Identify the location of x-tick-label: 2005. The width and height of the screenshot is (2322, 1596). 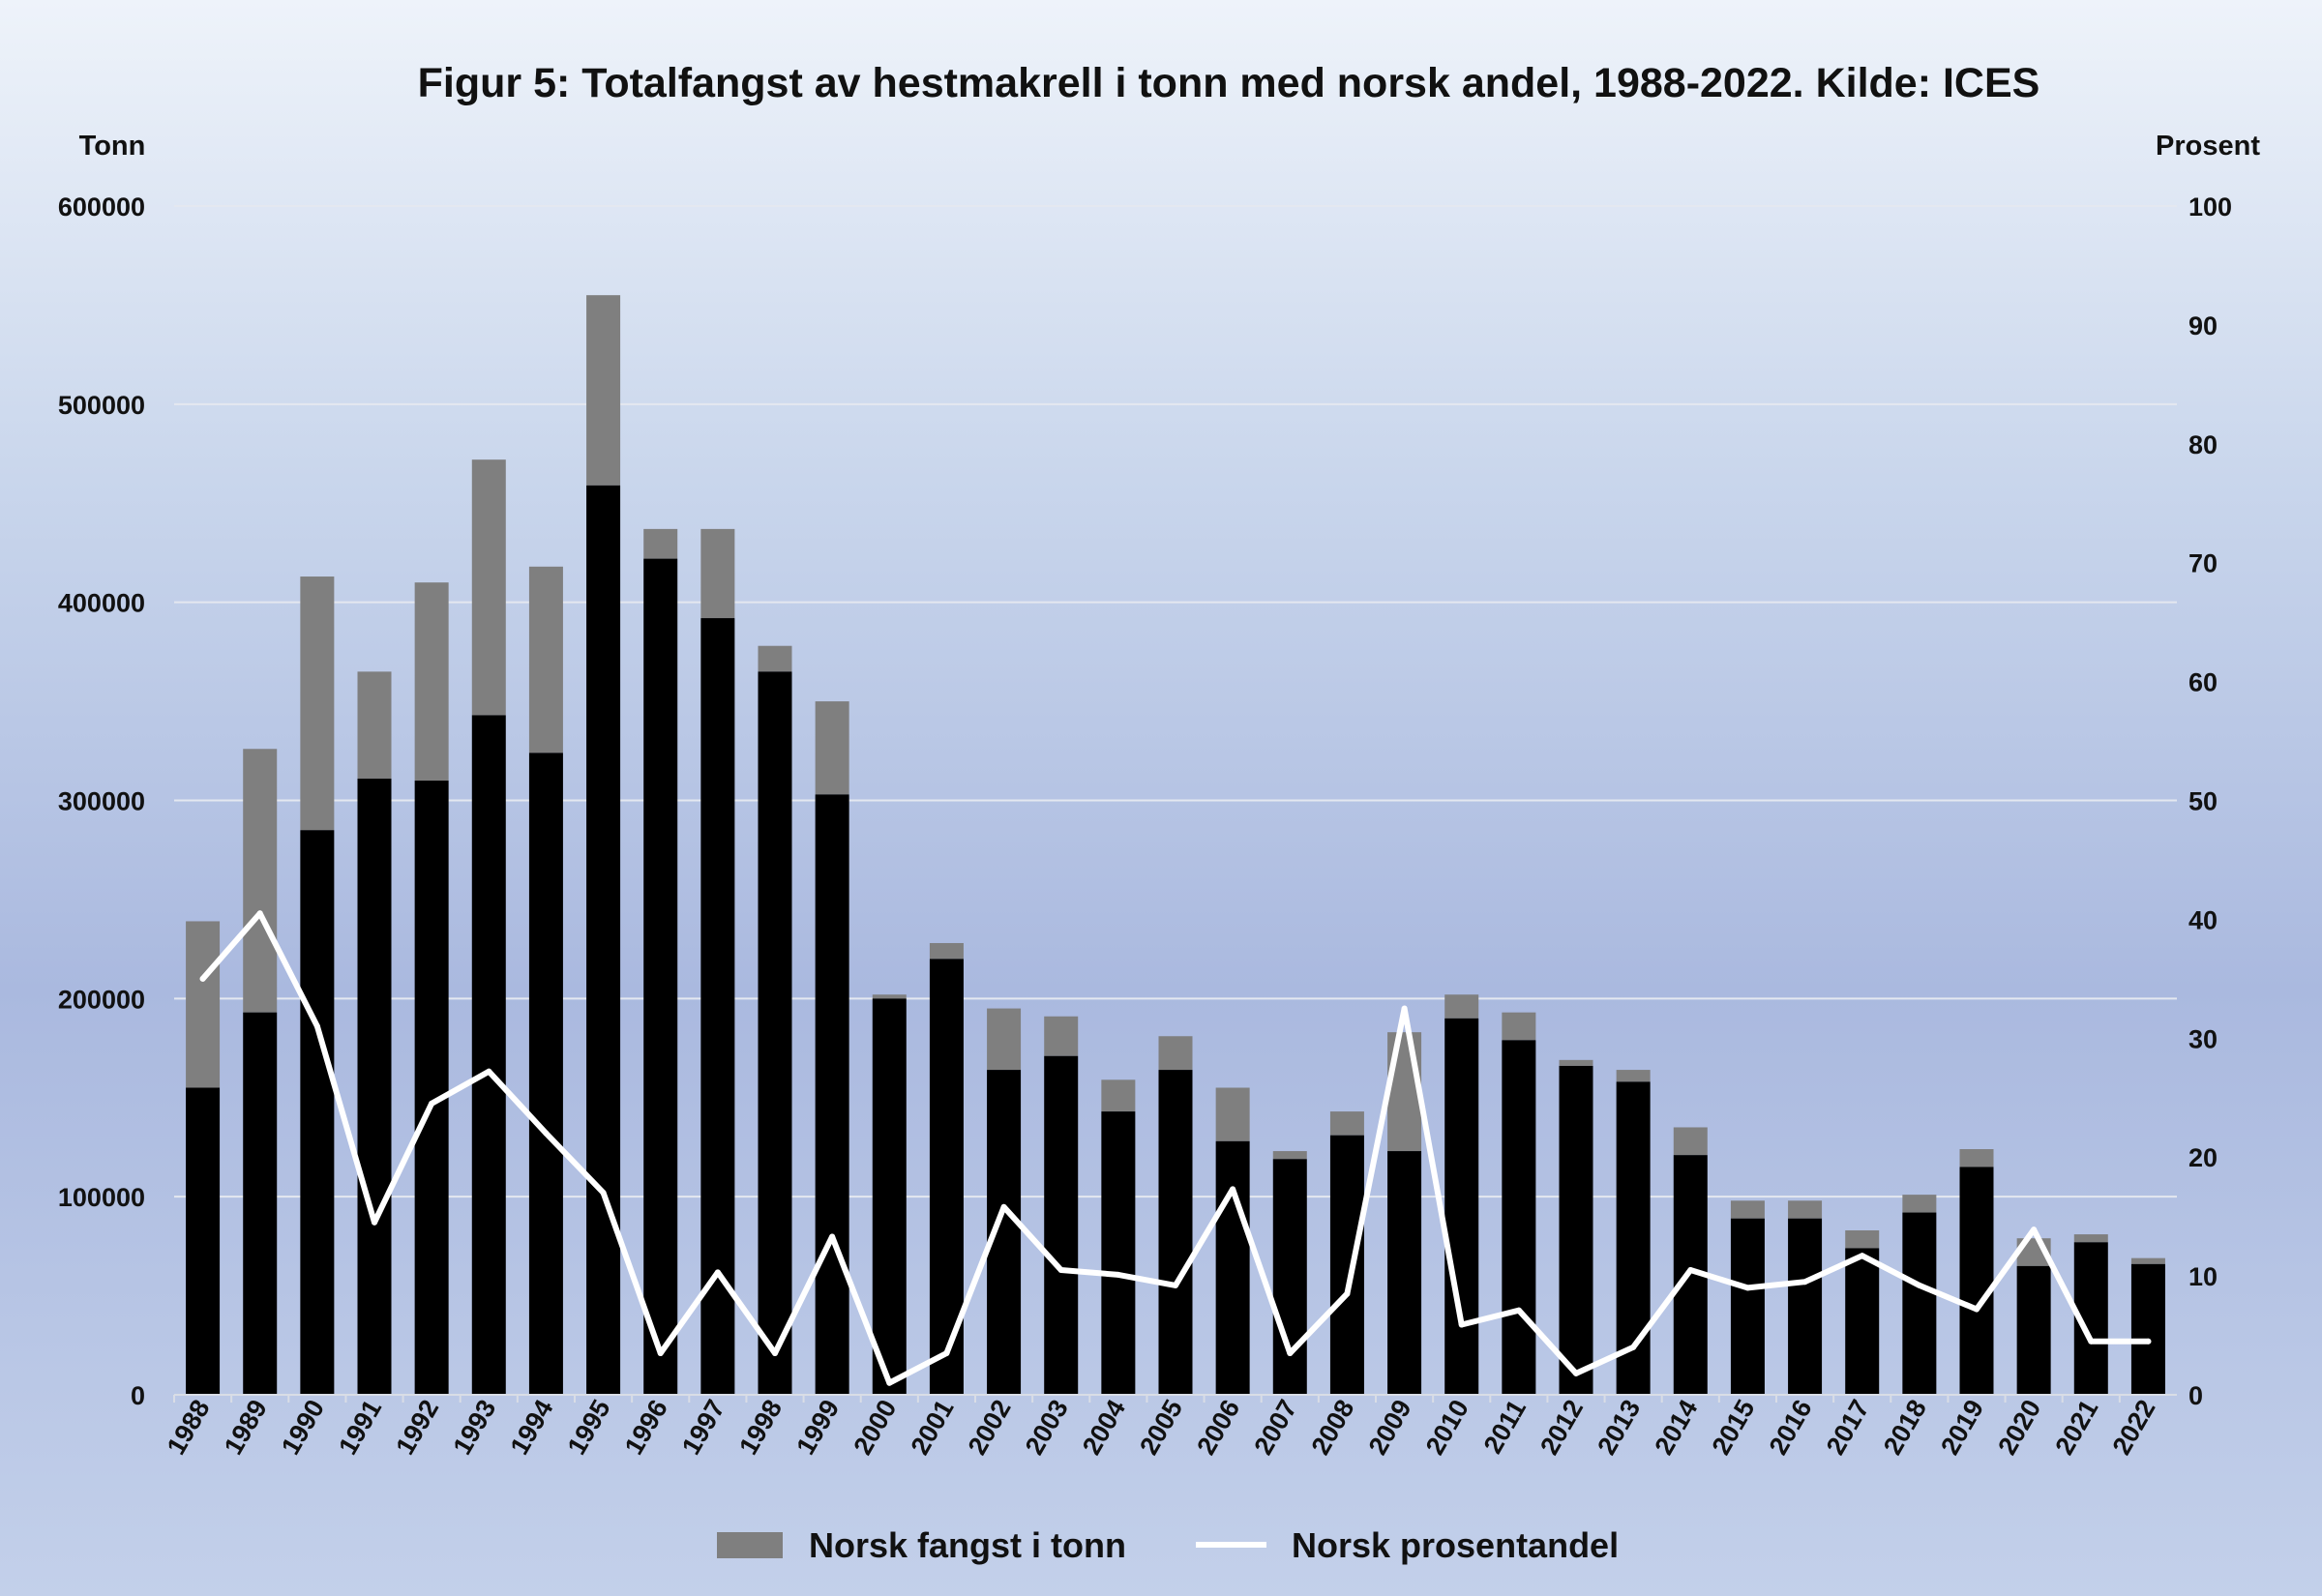
(1161, 1427).